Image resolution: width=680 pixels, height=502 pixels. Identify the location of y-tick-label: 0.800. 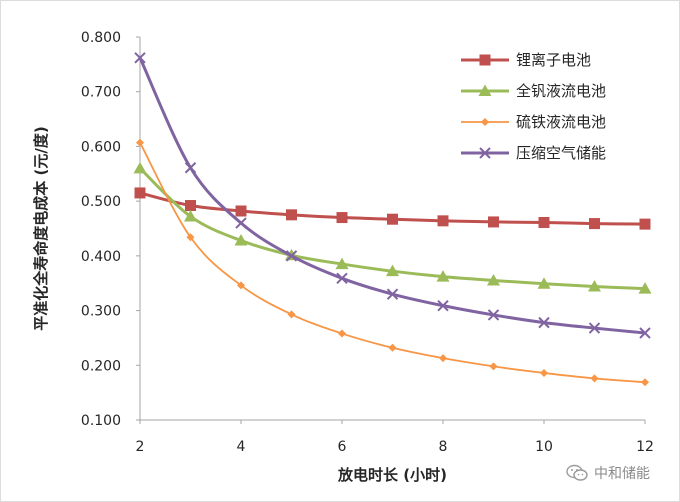
(101, 38).